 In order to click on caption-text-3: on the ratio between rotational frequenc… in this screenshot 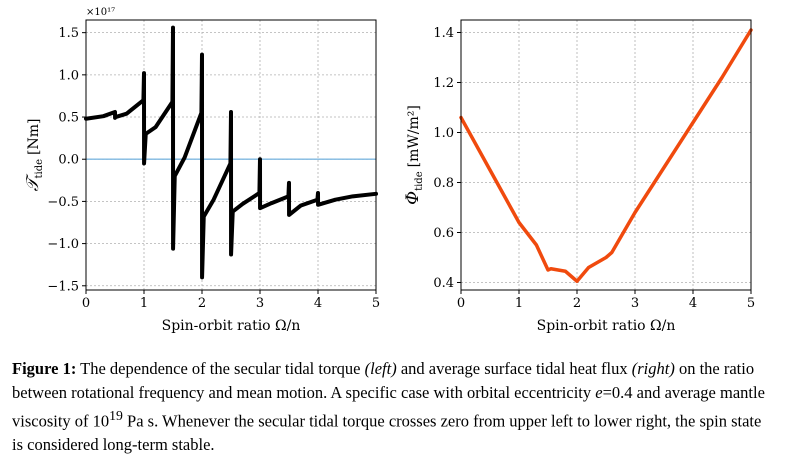, I will do `click(383, 380)`.